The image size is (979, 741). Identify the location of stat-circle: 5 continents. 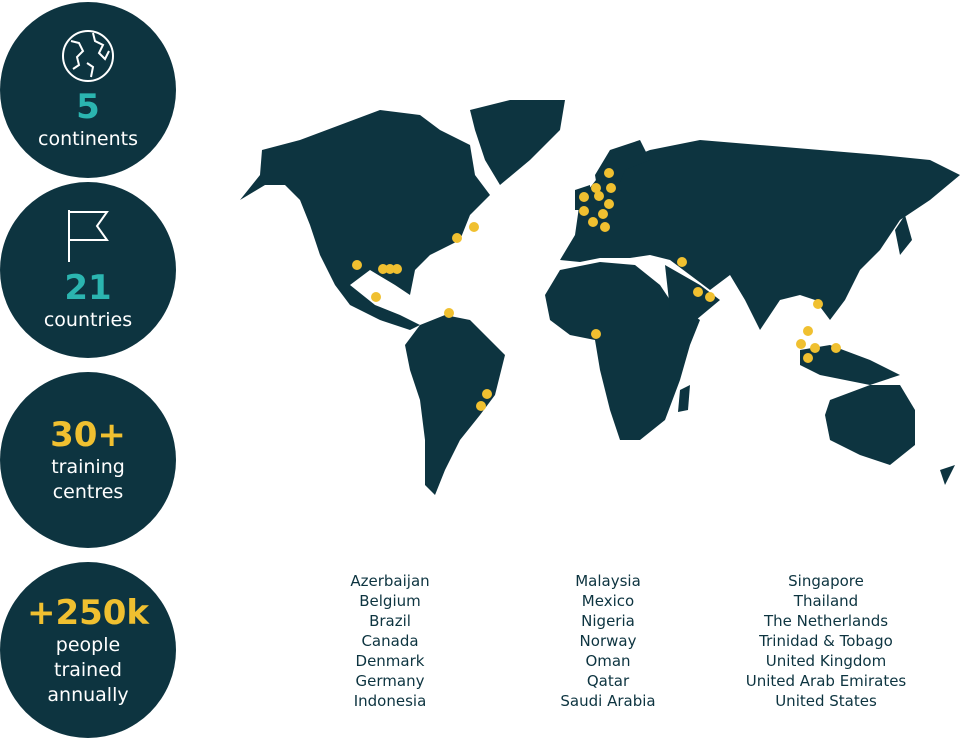
(88, 90).